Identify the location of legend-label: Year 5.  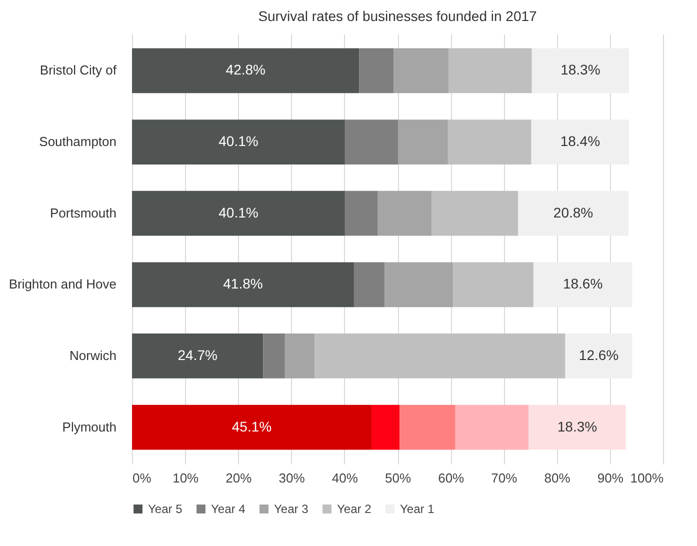
(165, 509).